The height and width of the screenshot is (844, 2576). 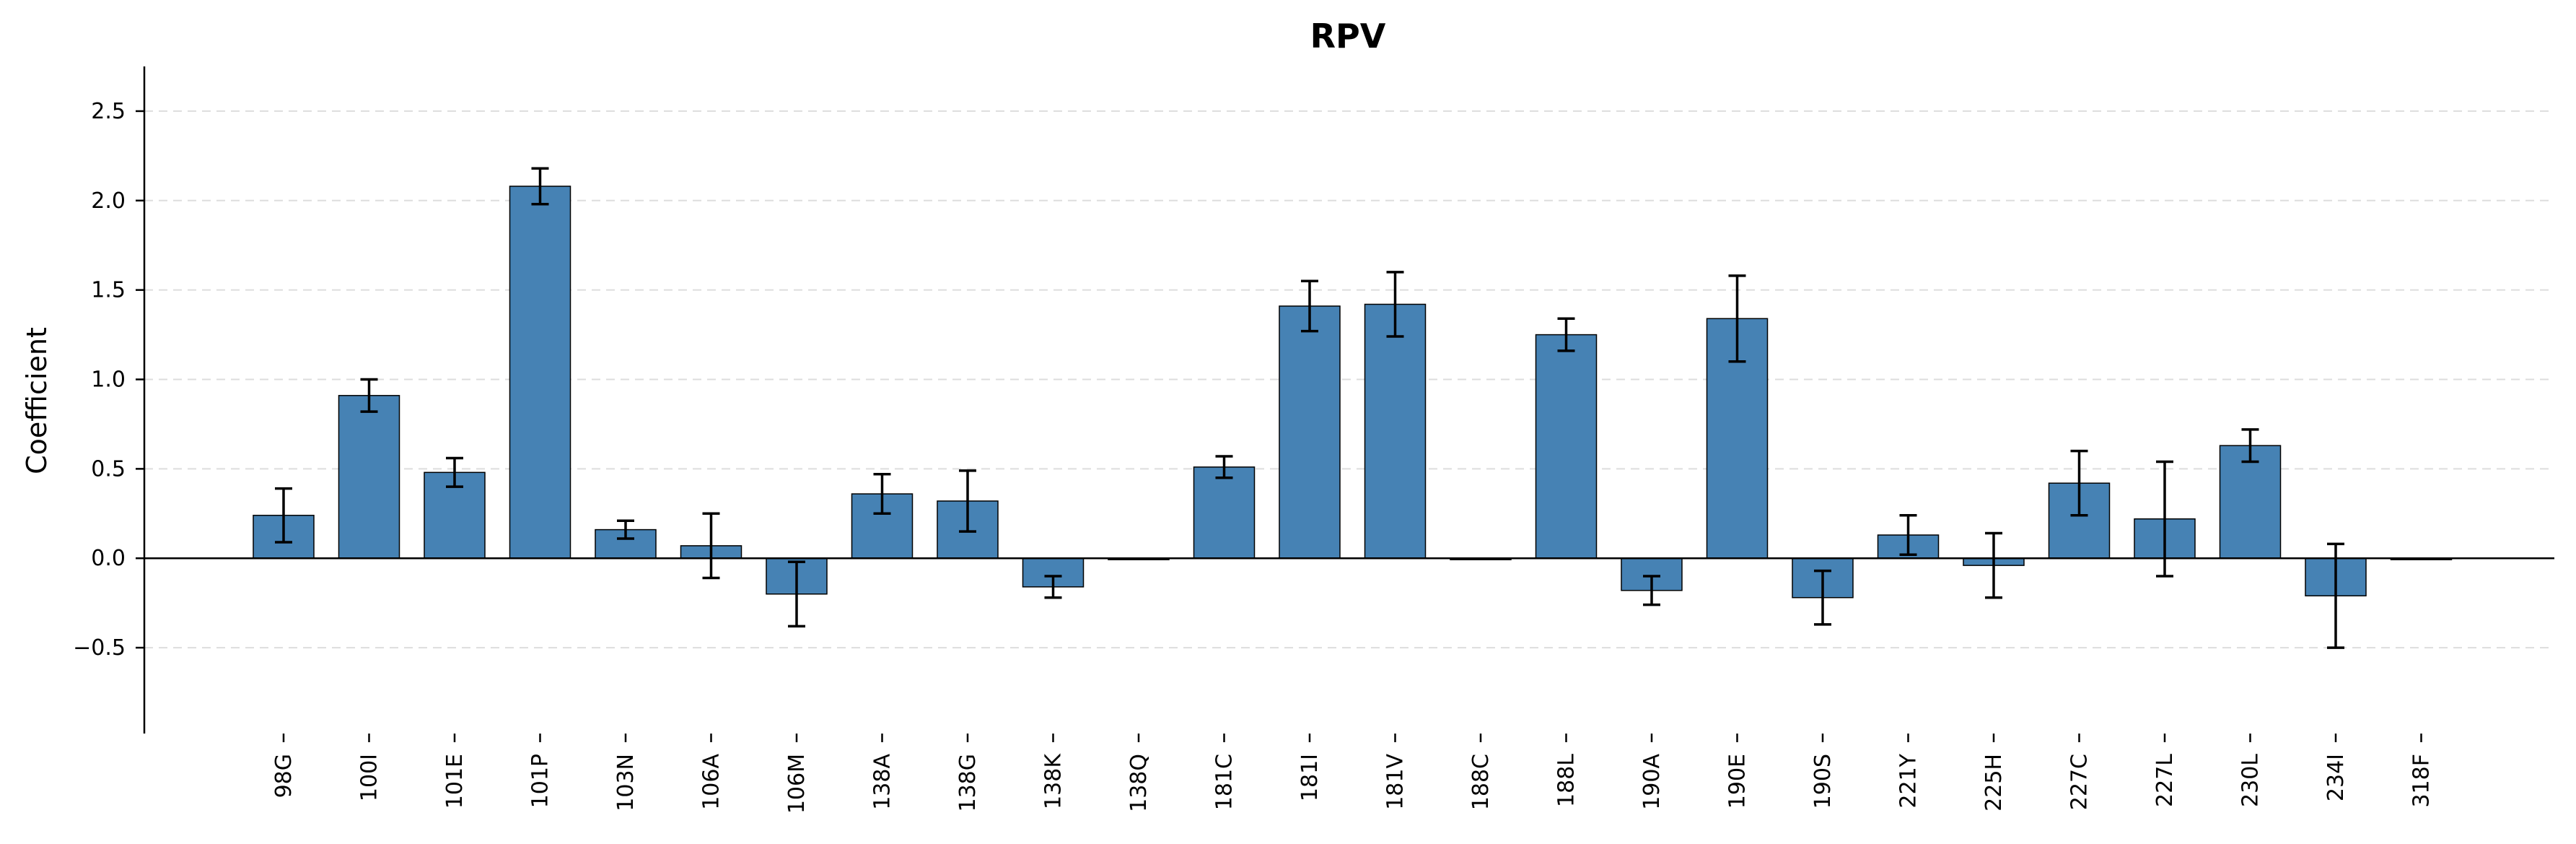 What do you see at coordinates (1310, 777) in the screenshot?
I see `x-tick-label: 181I` at bounding box center [1310, 777].